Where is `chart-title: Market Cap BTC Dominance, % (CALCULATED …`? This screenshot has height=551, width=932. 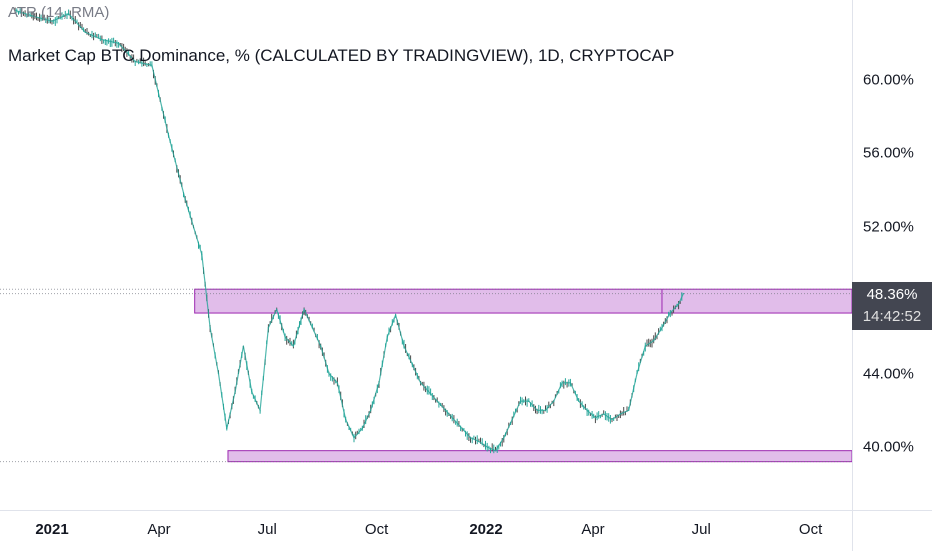
chart-title: Market Cap BTC Dominance, % (CALCULATED … is located at coordinates (341, 55).